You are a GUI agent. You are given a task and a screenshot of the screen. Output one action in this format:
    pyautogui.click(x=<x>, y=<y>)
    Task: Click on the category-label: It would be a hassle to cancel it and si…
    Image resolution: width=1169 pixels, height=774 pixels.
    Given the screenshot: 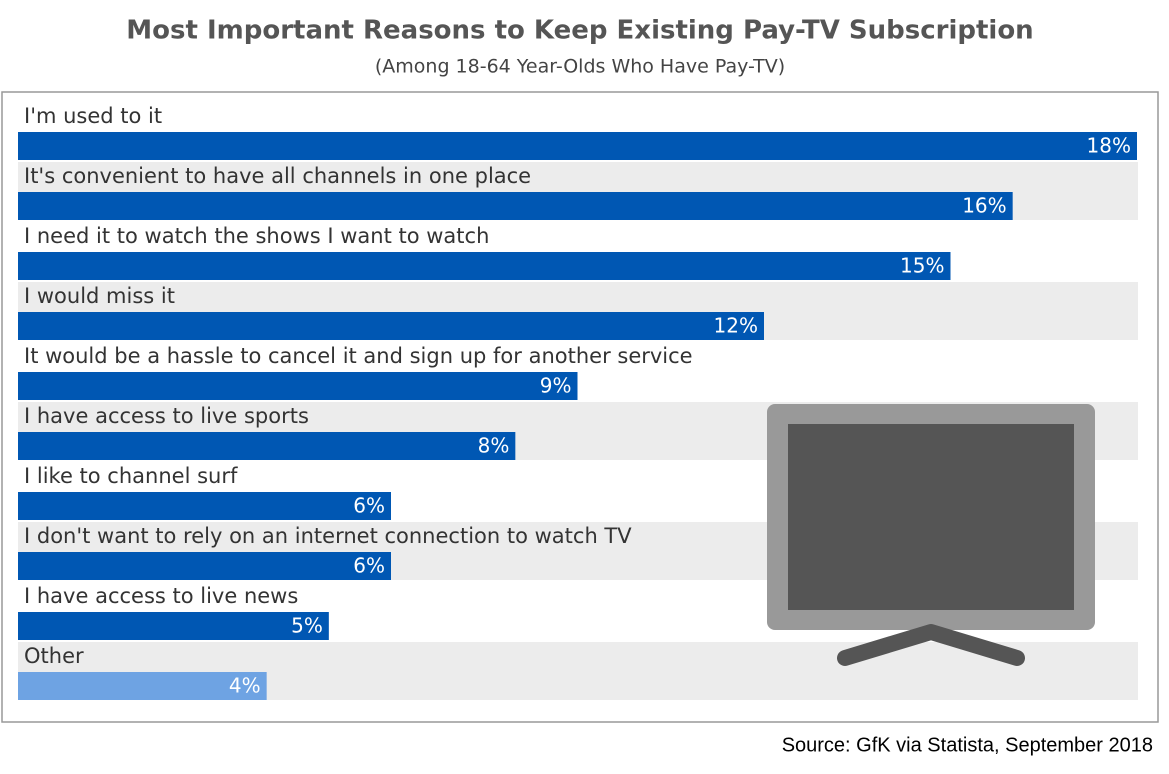 What is the action you would take?
    pyautogui.click(x=358, y=356)
    